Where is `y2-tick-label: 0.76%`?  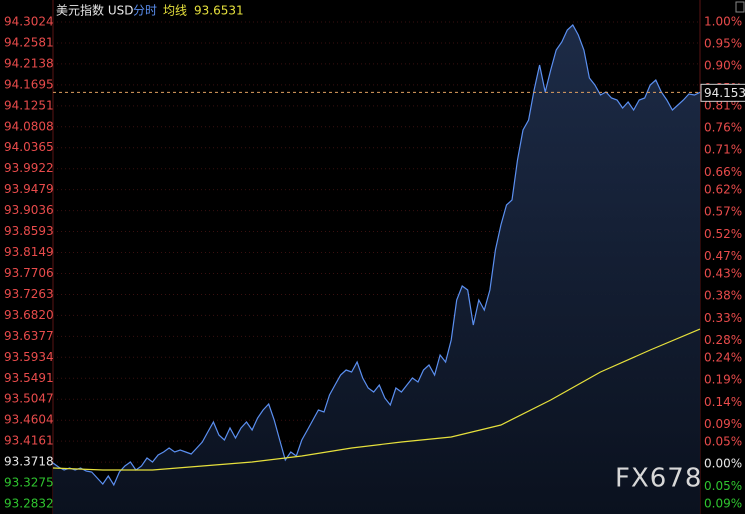
y2-tick-label: 0.76% is located at coordinates (723, 128).